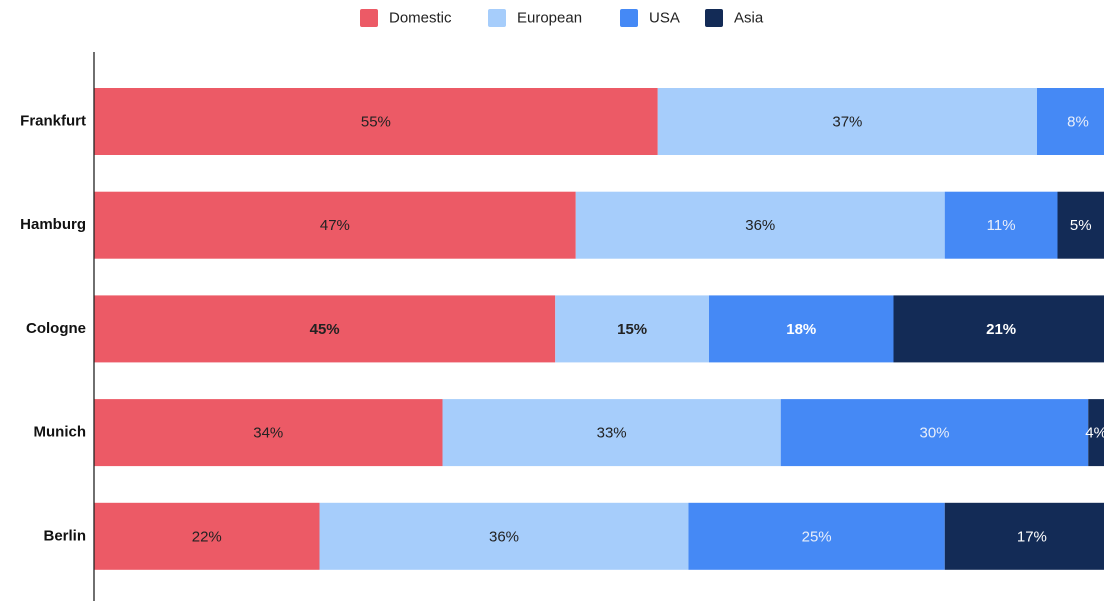 The width and height of the screenshot is (1104, 601). I want to click on legend-label: Domestic, so click(420, 17).